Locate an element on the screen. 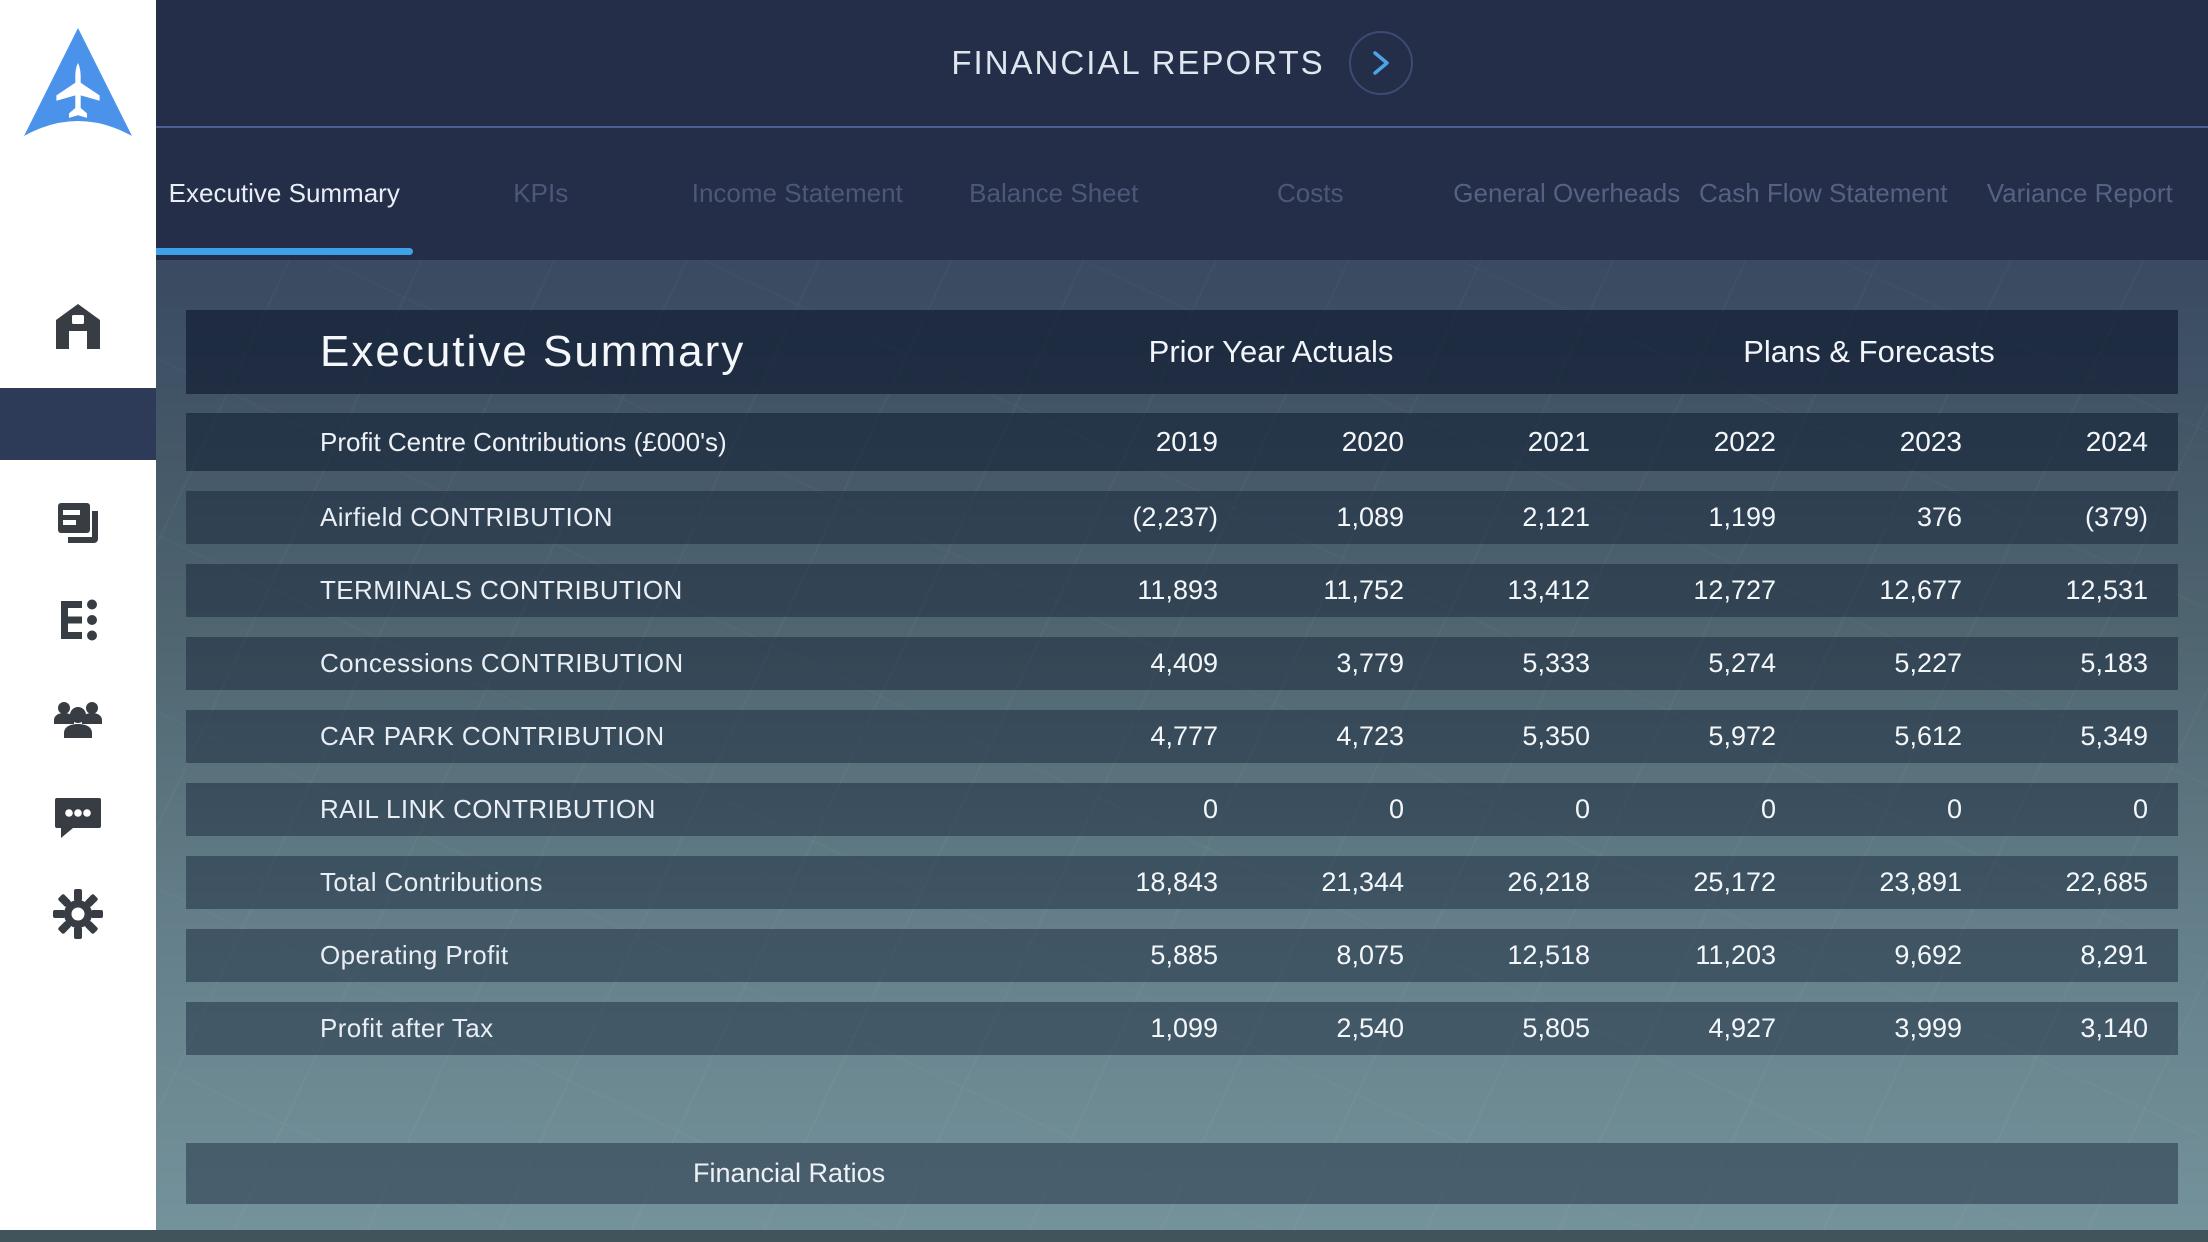 The height and width of the screenshot is (1242, 2208). home-icon is located at coordinates (78, 327).